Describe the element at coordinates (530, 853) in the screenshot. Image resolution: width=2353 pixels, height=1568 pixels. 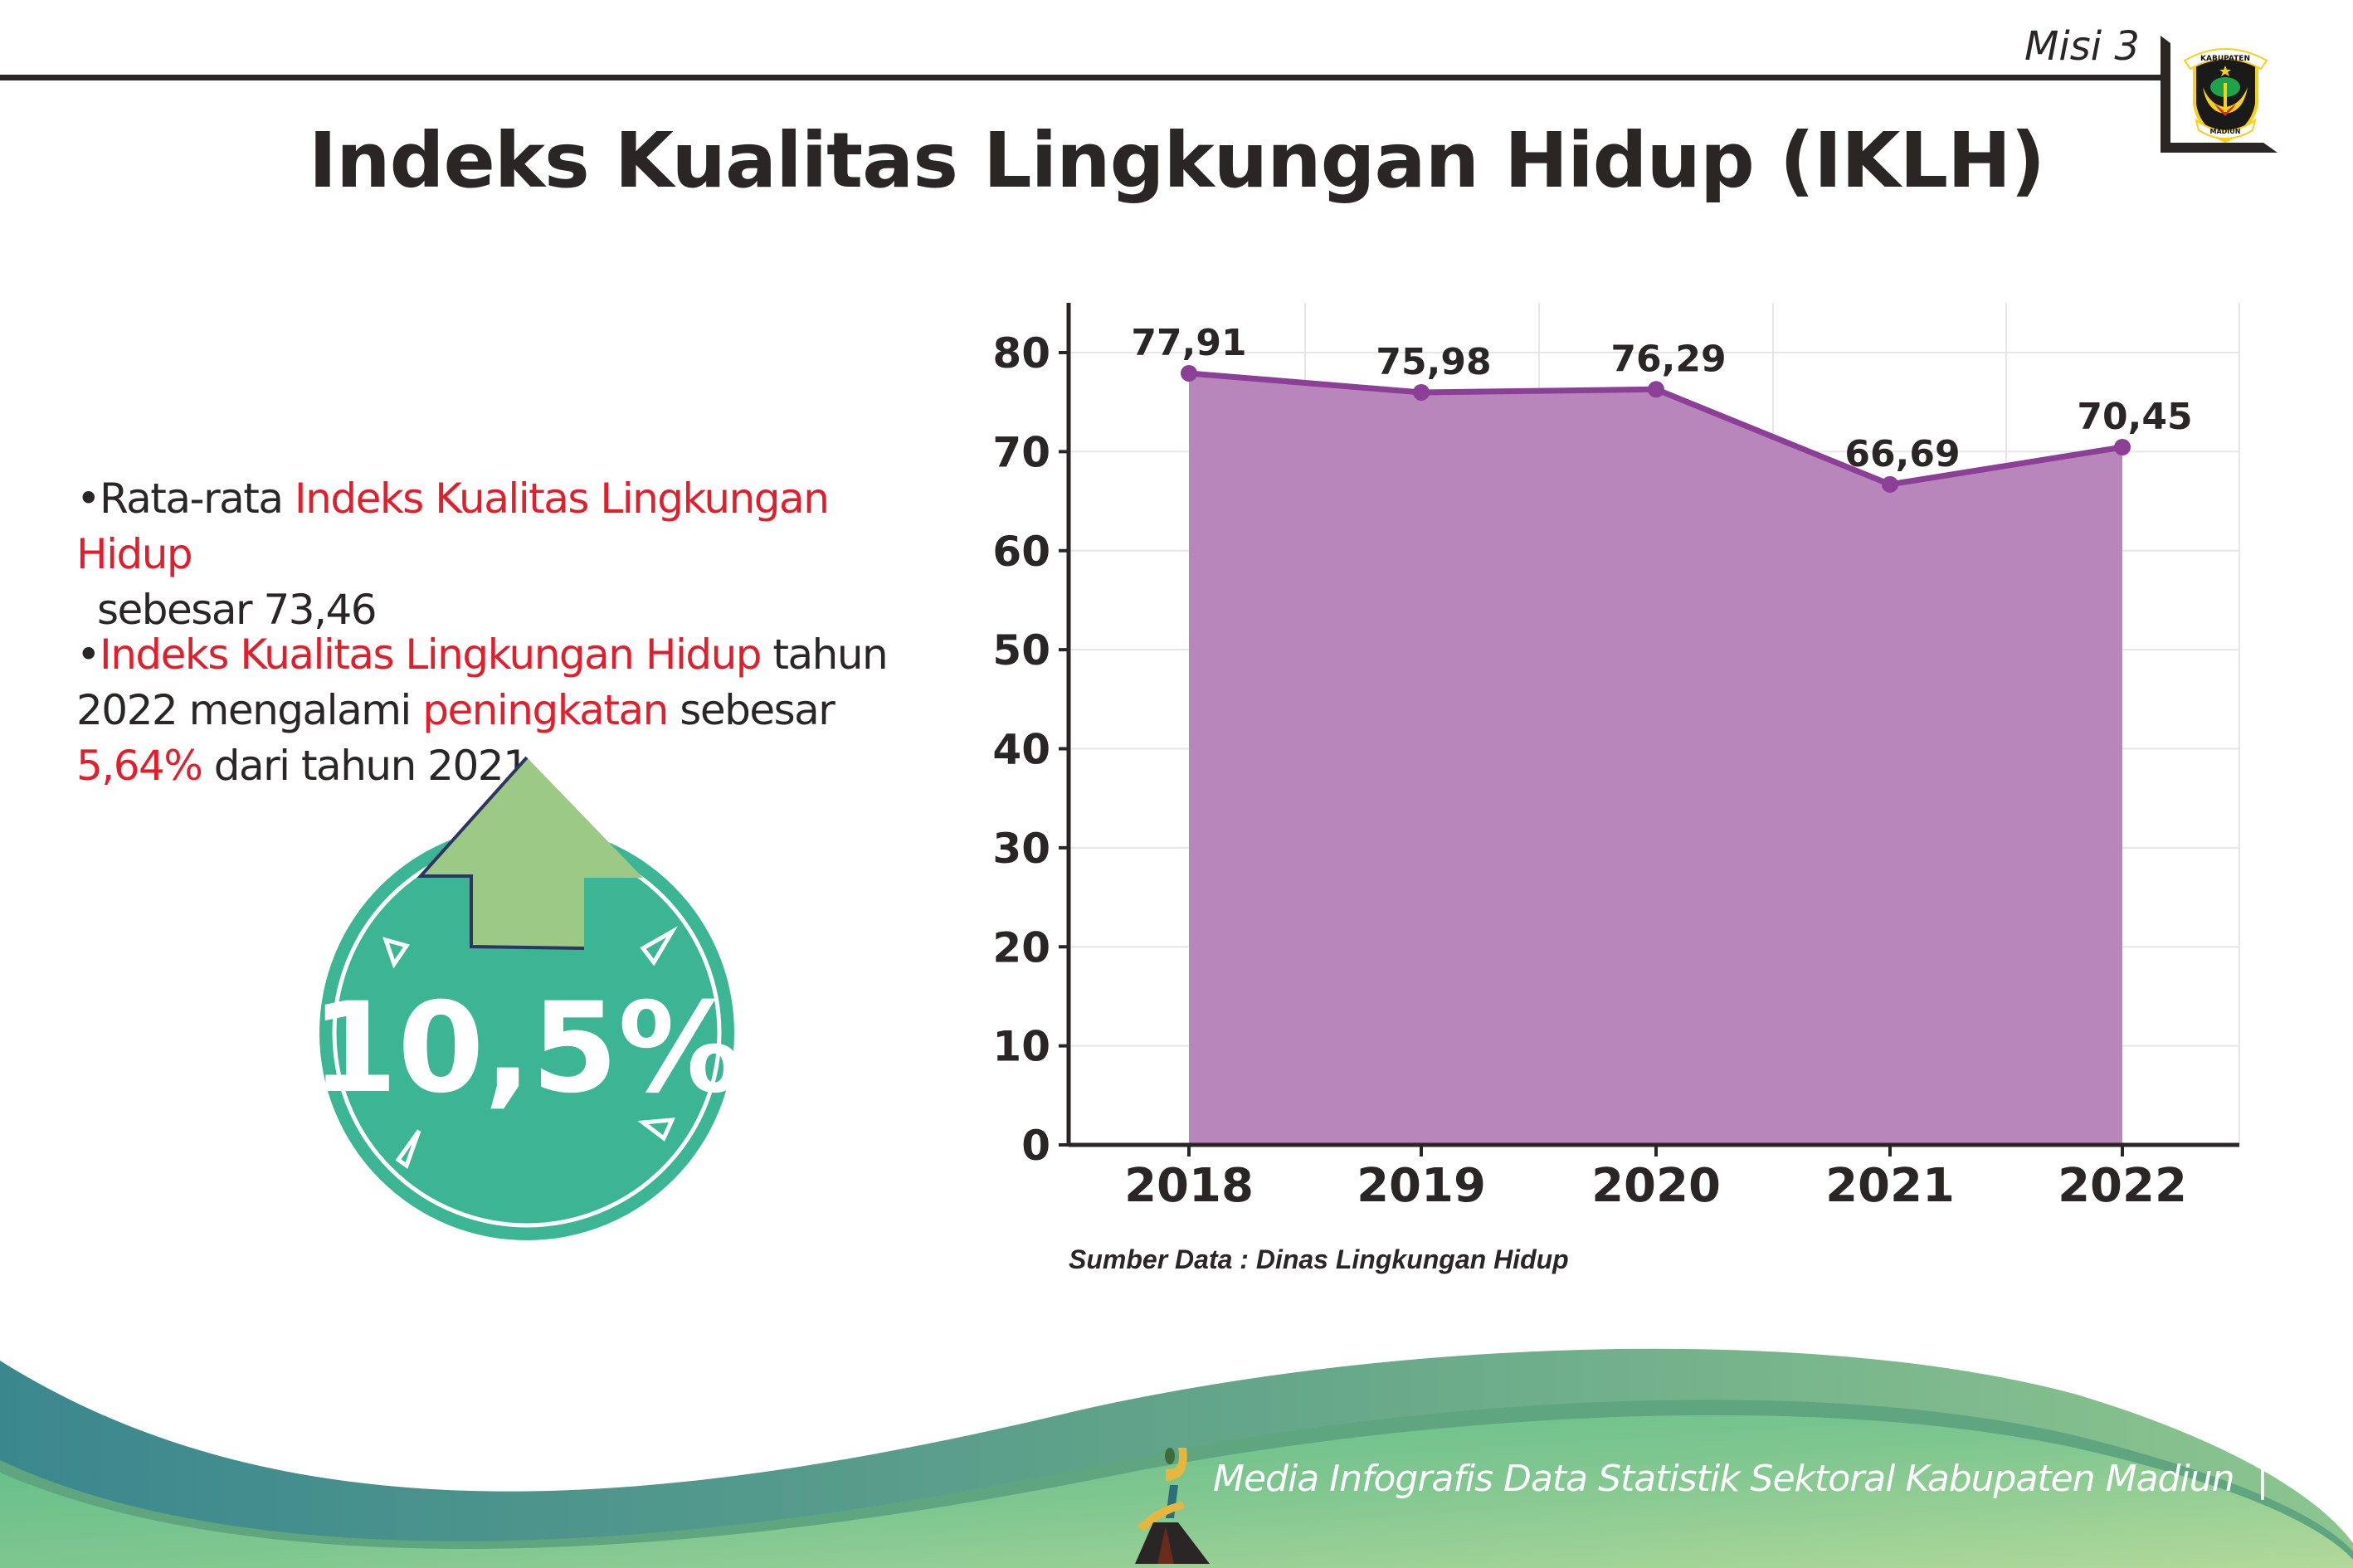
I see `arrow-up-icon` at that location.